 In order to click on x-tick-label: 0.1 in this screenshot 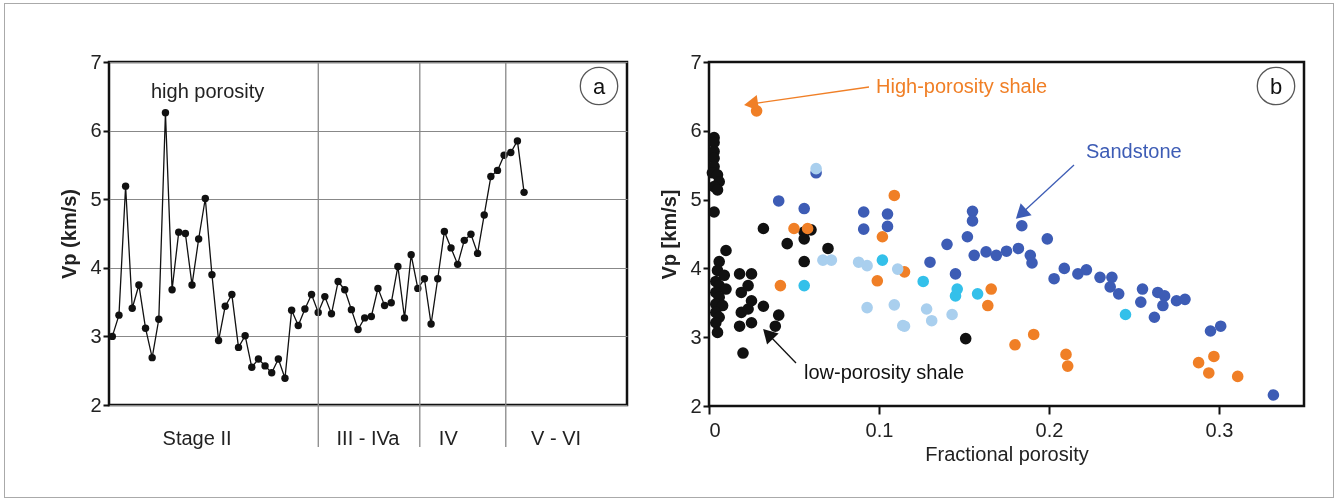, I will do `click(879, 429)`.